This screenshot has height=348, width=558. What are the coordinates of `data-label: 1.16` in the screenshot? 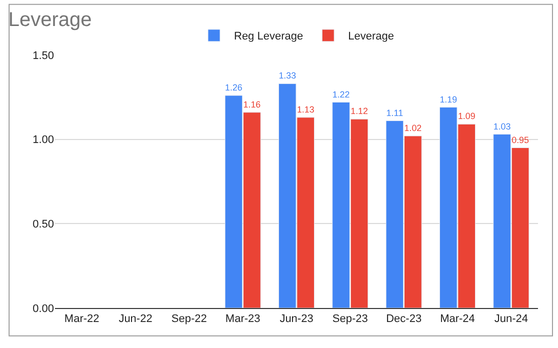 It's located at (252, 104).